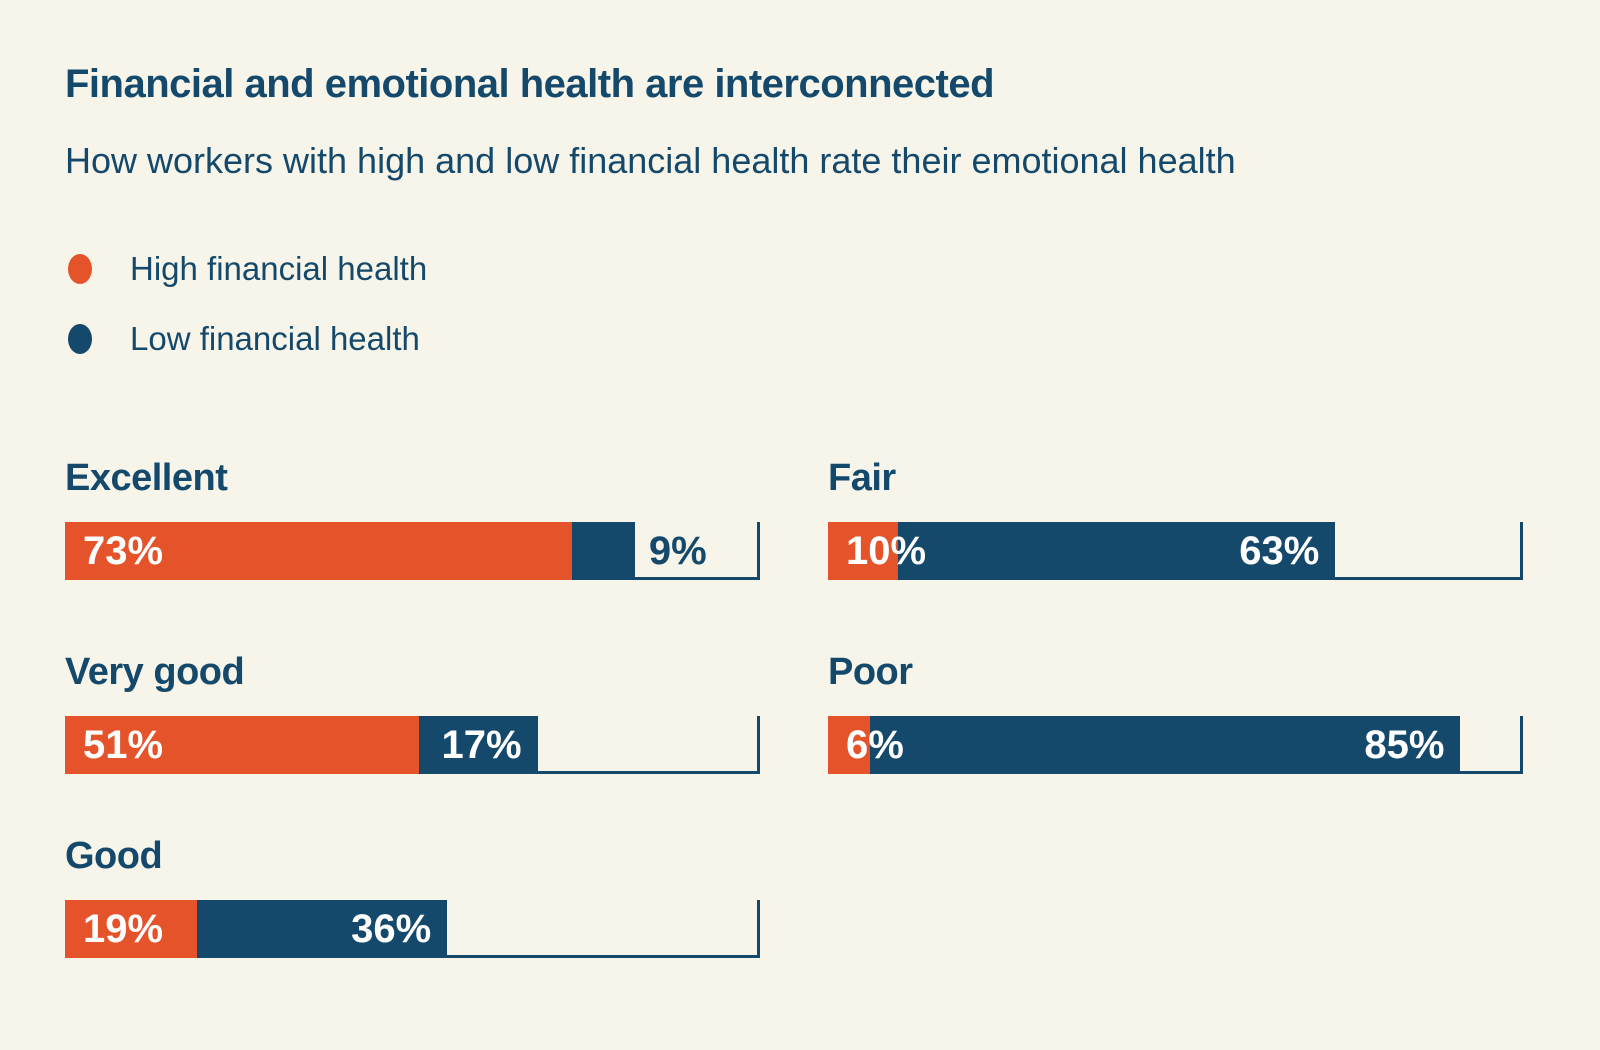 Image resolution: width=1600 pixels, height=1050 pixels. What do you see at coordinates (155, 672) in the screenshot?
I see `category-label: Very good` at bounding box center [155, 672].